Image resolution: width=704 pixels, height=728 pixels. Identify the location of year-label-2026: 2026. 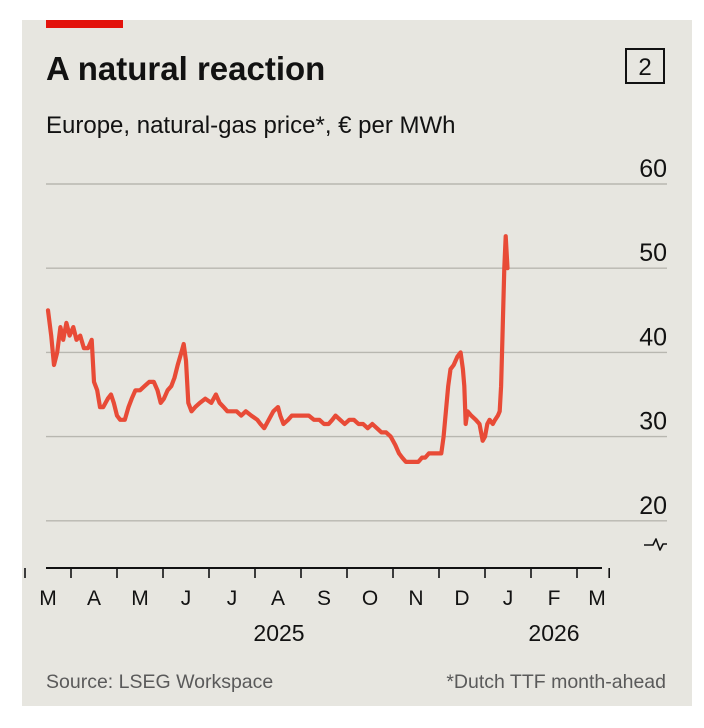
(553, 633).